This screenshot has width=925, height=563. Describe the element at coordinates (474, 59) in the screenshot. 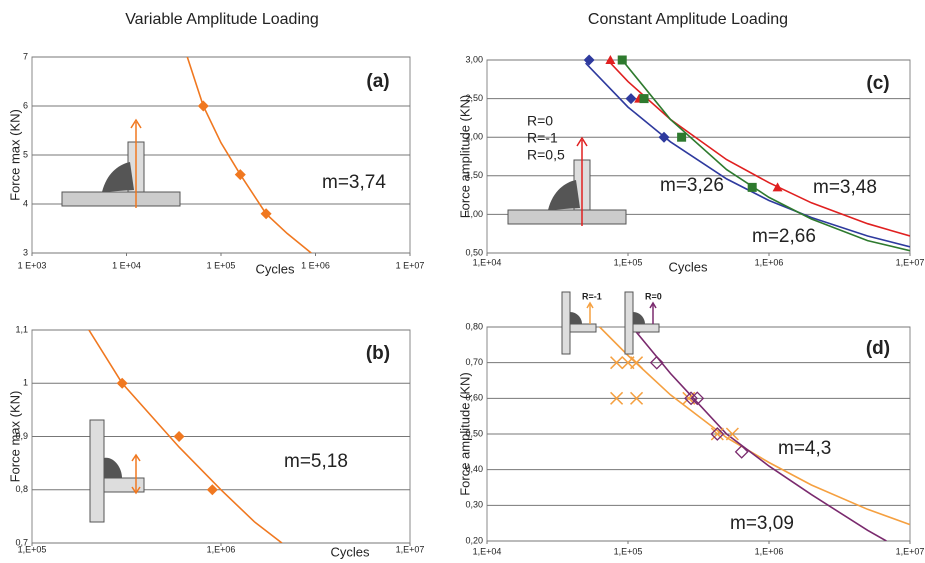

I see `y-tick-label: 3,00` at that location.